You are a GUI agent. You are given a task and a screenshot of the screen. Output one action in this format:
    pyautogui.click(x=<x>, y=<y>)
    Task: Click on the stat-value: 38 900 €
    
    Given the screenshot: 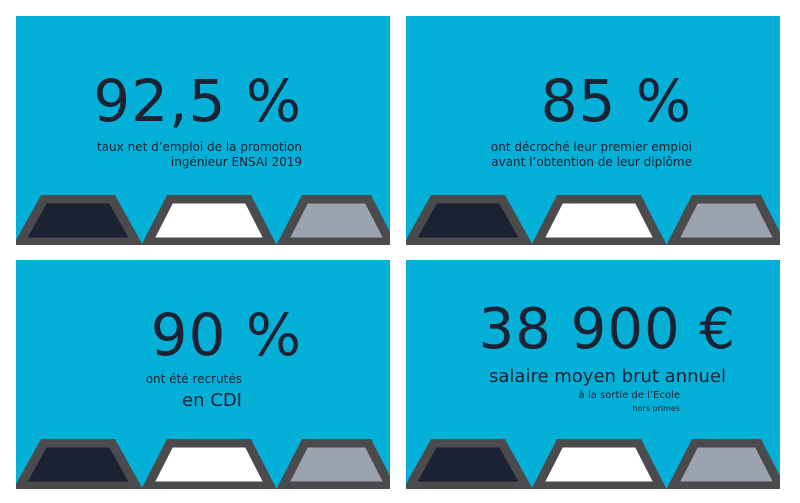 What is the action you would take?
    pyautogui.click(x=607, y=329)
    